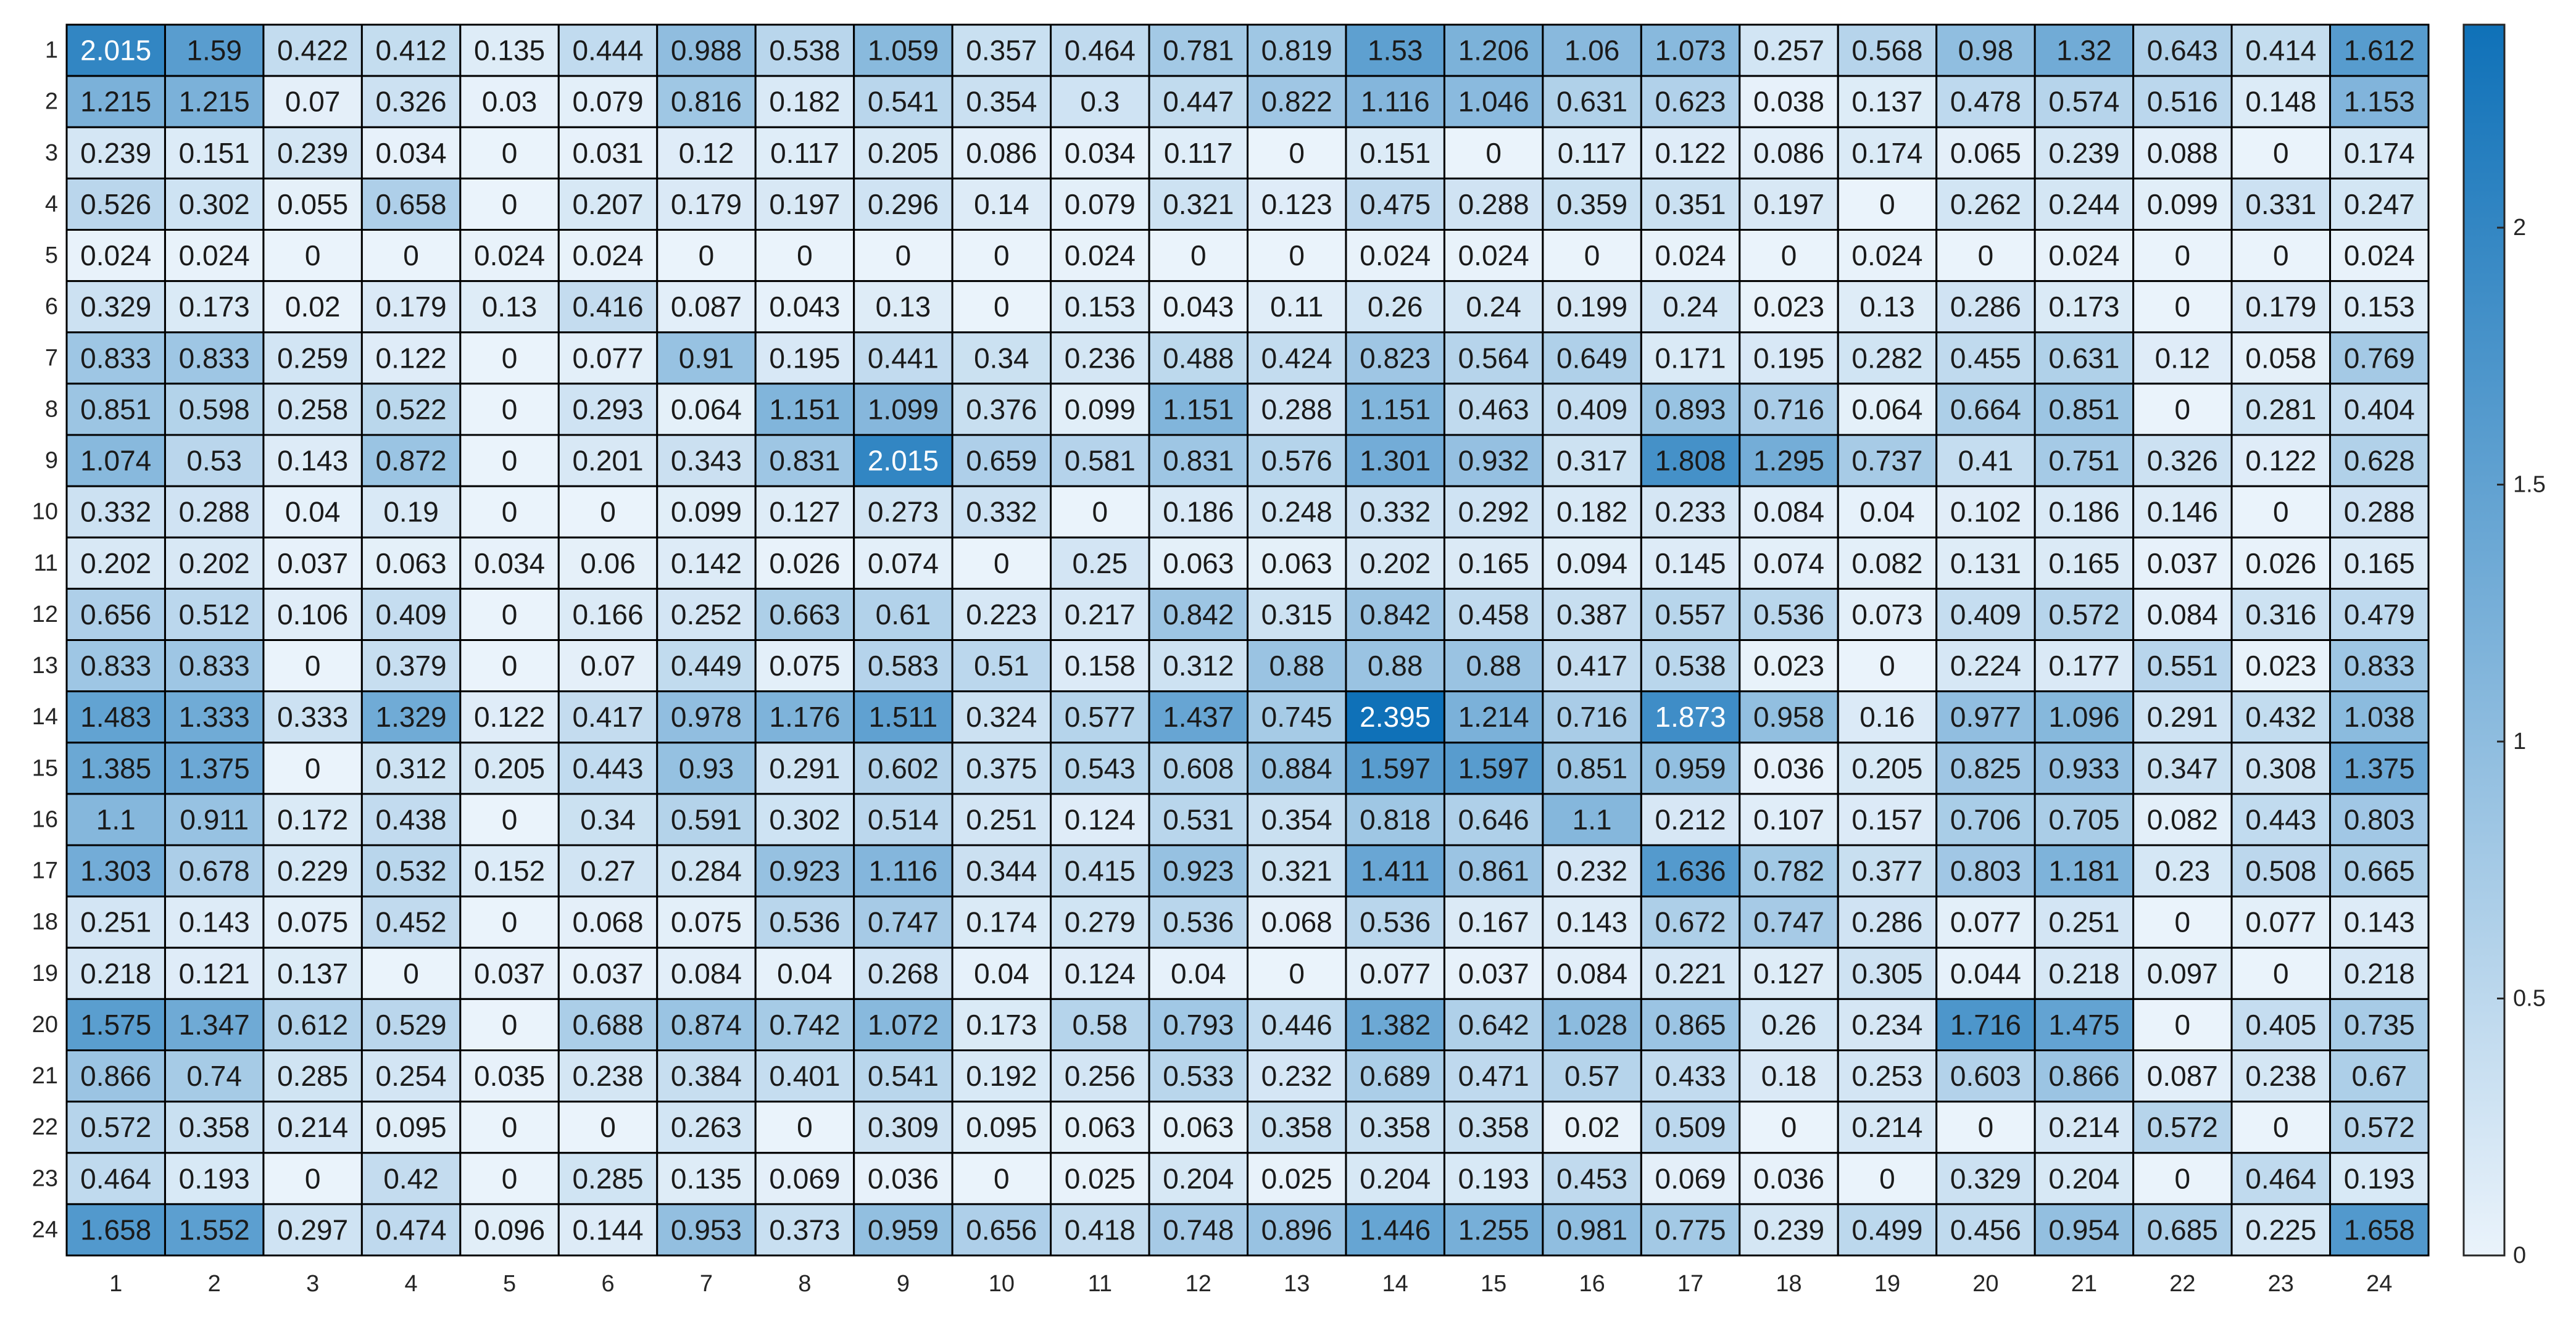 This screenshot has height=1319, width=2576. Describe the element at coordinates (411, 563) in the screenshot. I see `heatmap-cell-value: 0.063` at that location.